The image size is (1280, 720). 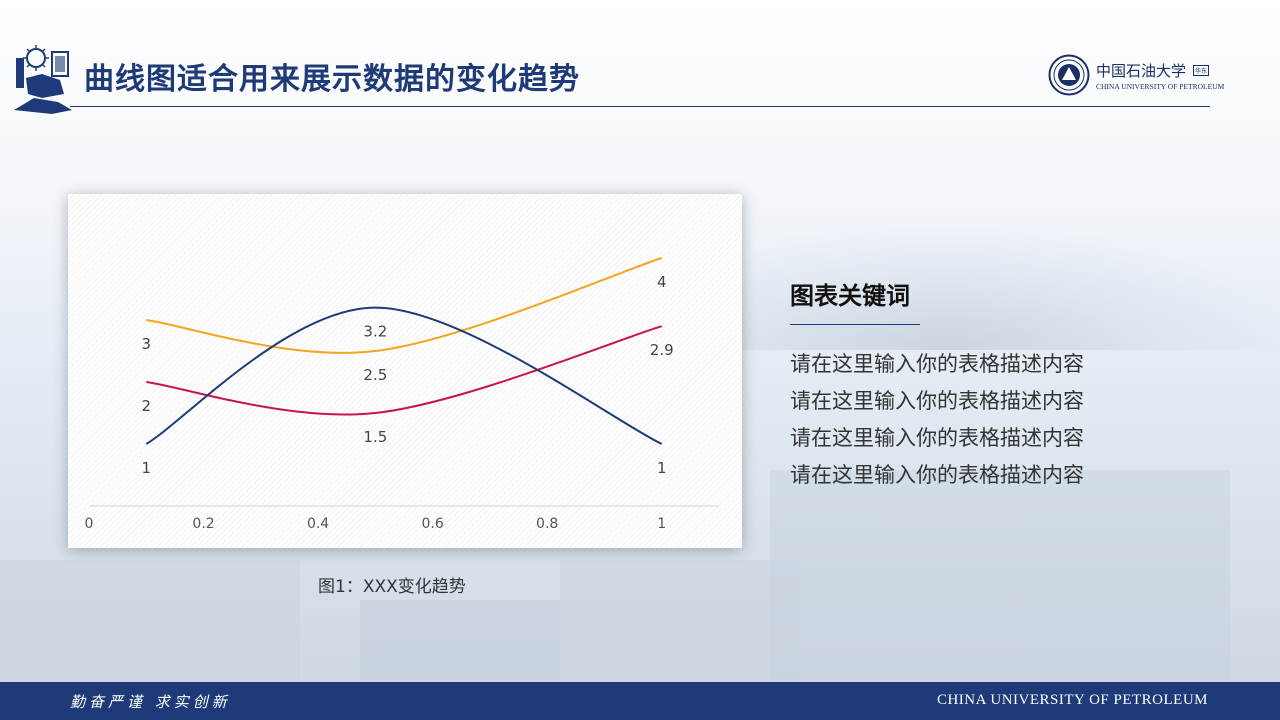 I want to click on x-tick-label: 0.8, so click(x=547, y=524).